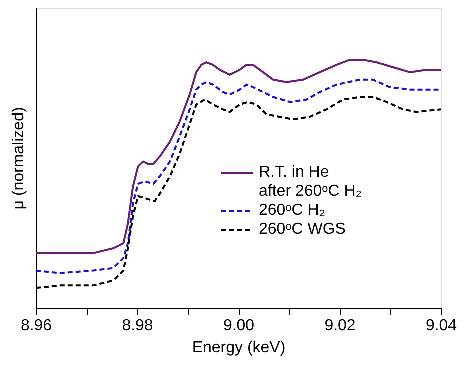  Describe the element at coordinates (239, 348) in the screenshot. I see `x-axis-title: Energy (keV)` at that location.